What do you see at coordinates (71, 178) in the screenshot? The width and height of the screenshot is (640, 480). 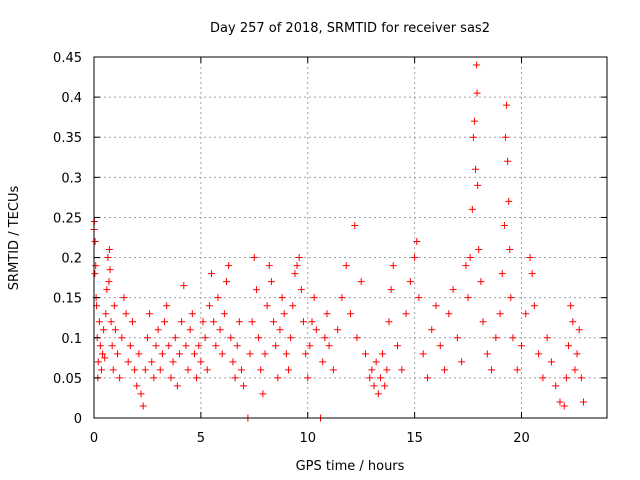 I see `y-tick-label: 0.3` at bounding box center [71, 178].